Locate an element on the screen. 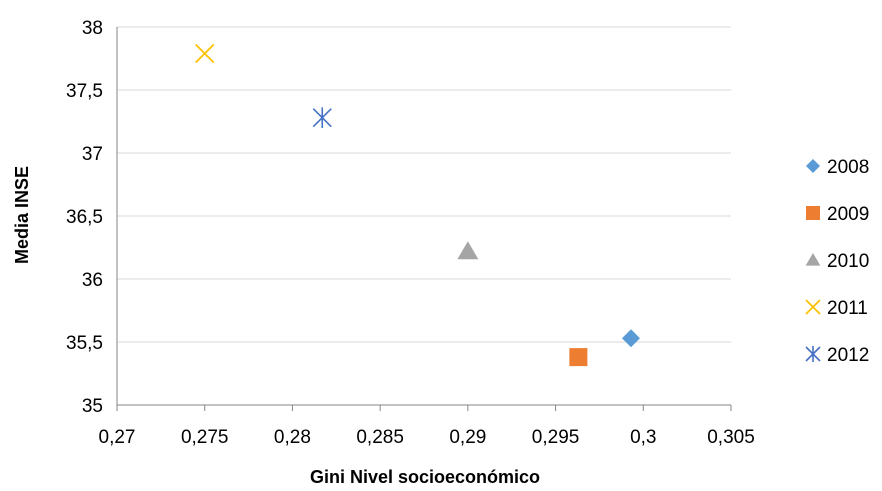 This screenshot has width=882, height=491. x-axis-label: Gini Nivel socioeconómico is located at coordinates (425, 477).